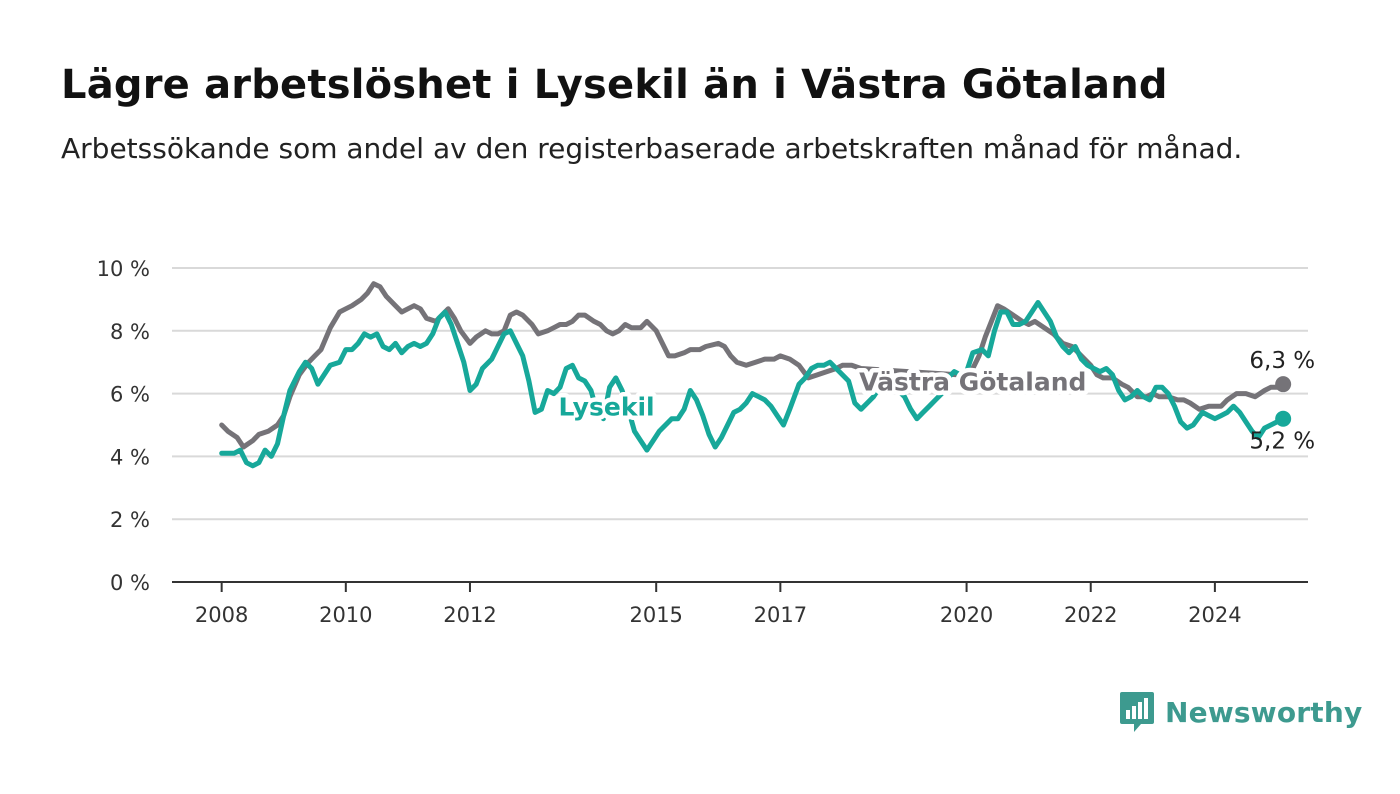 This screenshot has width=1400, height=794. I want to click on x-tick-label-2012: 2012, so click(469, 615).